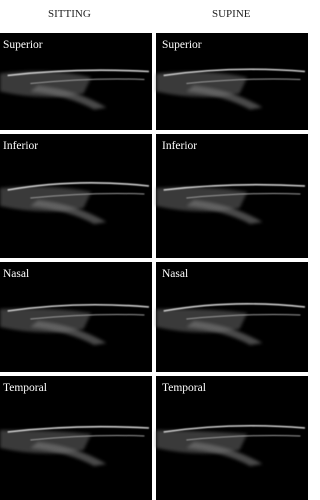  I want to click on column-header: SUPINE, so click(231, 14).